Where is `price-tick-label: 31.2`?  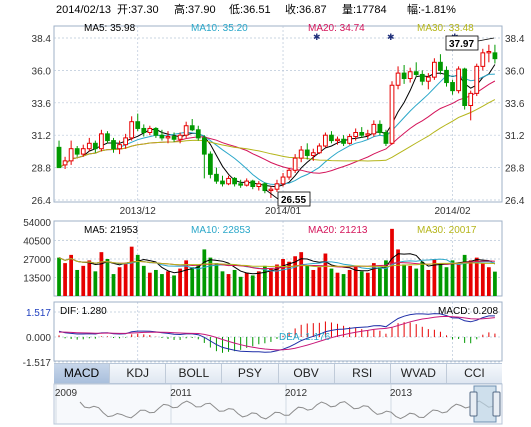
price-tick-label: 31.2 is located at coordinates (515, 136).